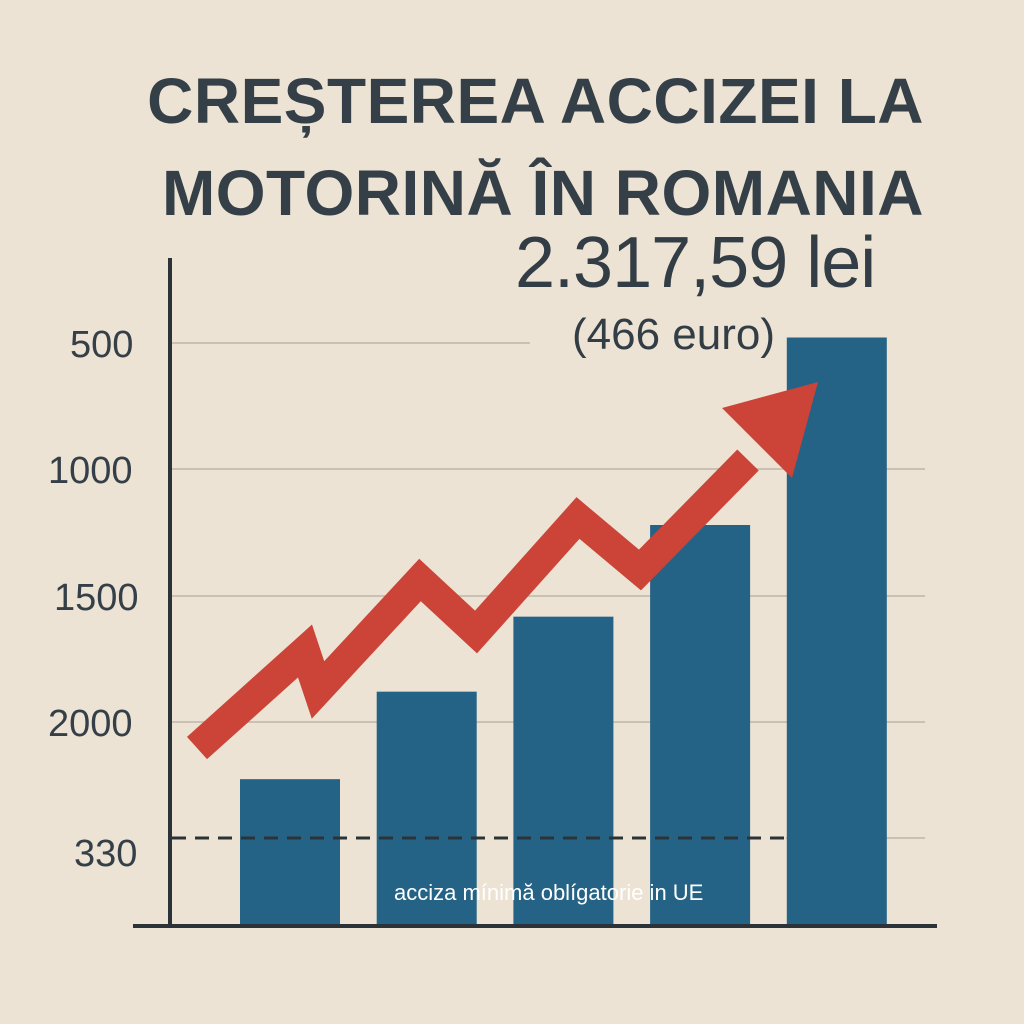 The width and height of the screenshot is (1024, 1024). I want to click on y-tick-label: 1500, so click(96, 598).